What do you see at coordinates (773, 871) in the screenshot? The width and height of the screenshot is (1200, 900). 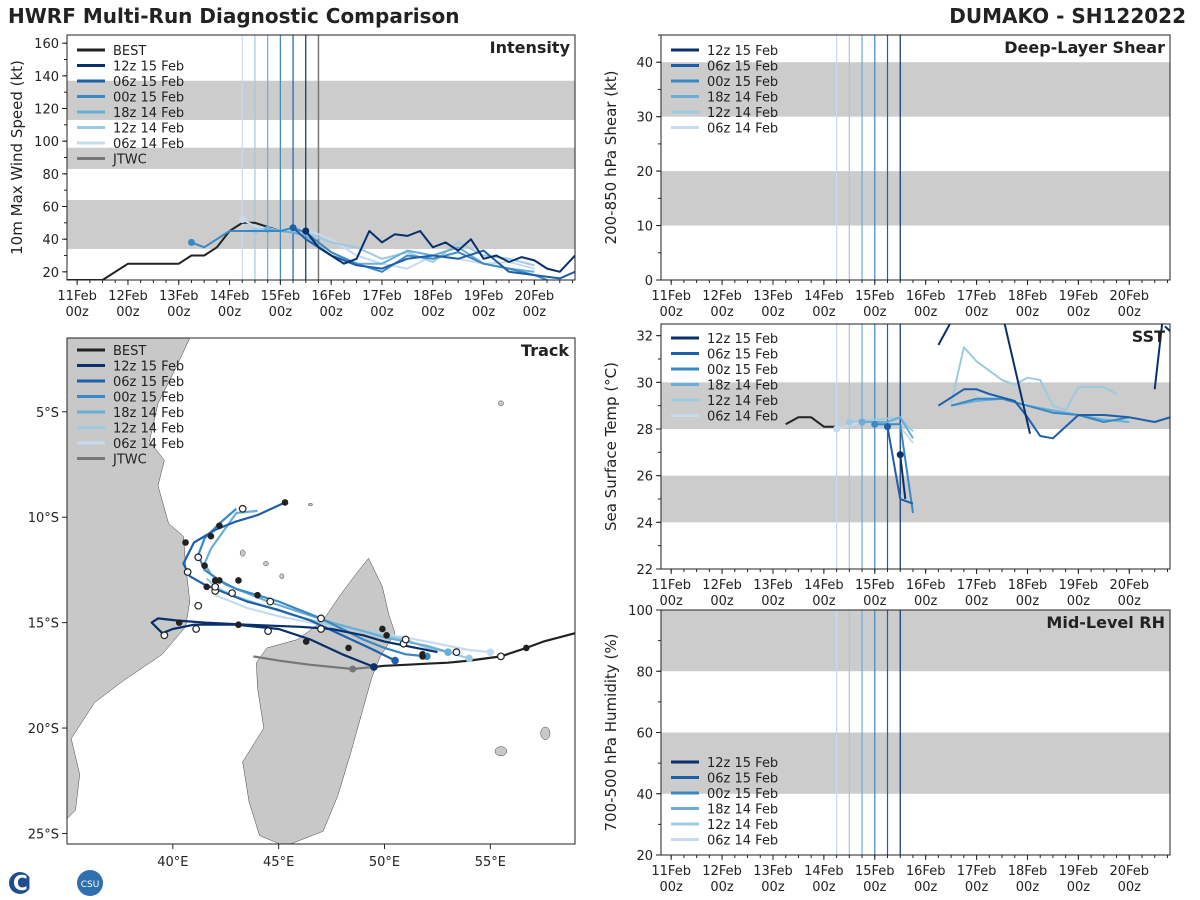 I see `rh-xtick-day: 13Feb` at bounding box center [773, 871].